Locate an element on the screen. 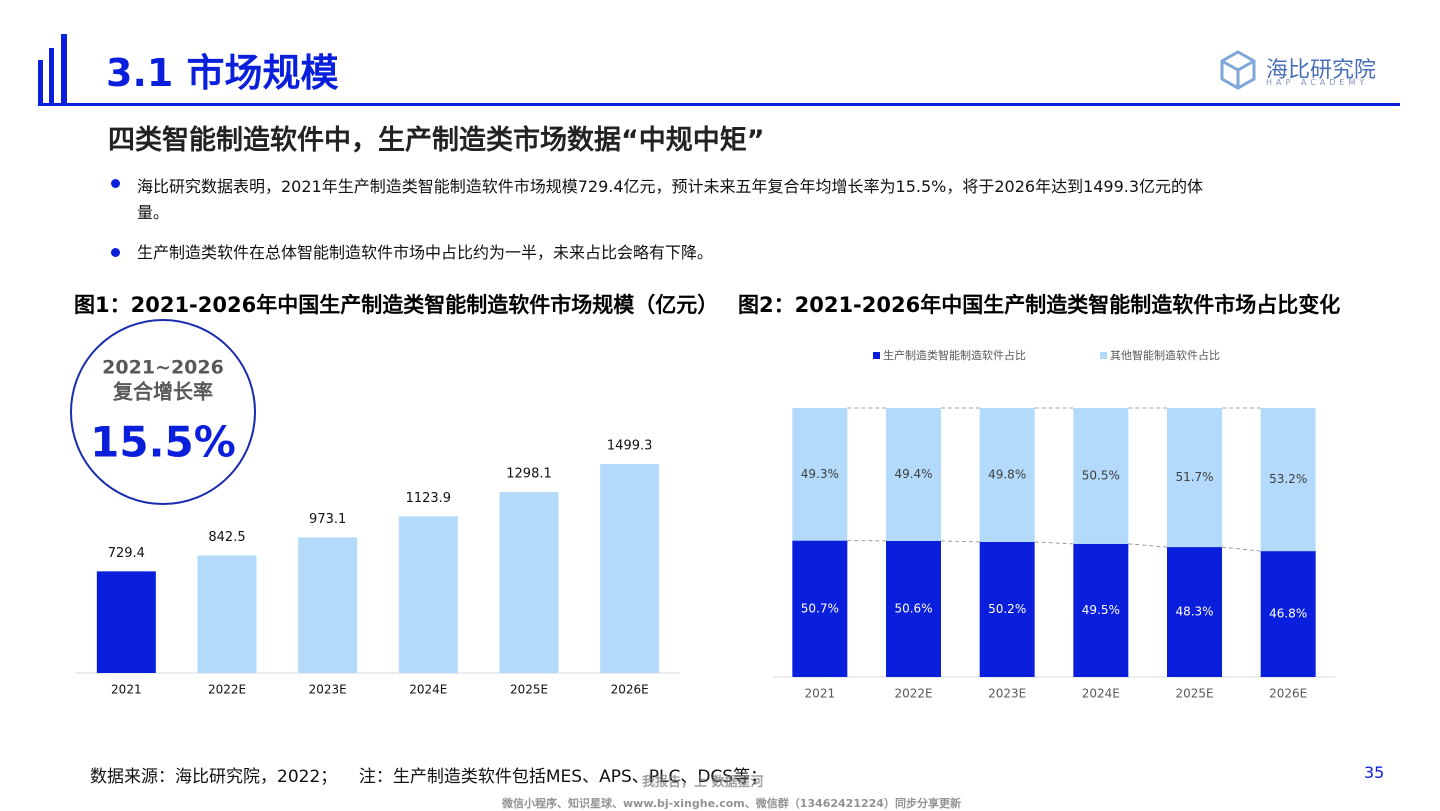 The image size is (1440, 811). data-label: 729.4 is located at coordinates (126, 553).